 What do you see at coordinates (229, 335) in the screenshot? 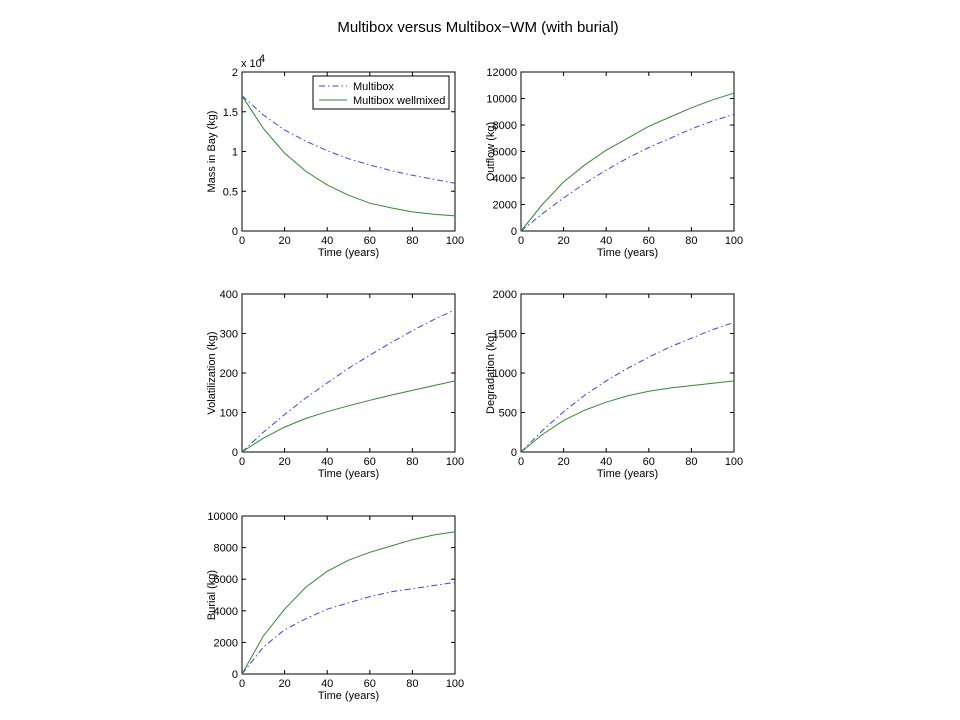
I see `y-tick-label: 300` at bounding box center [229, 335].